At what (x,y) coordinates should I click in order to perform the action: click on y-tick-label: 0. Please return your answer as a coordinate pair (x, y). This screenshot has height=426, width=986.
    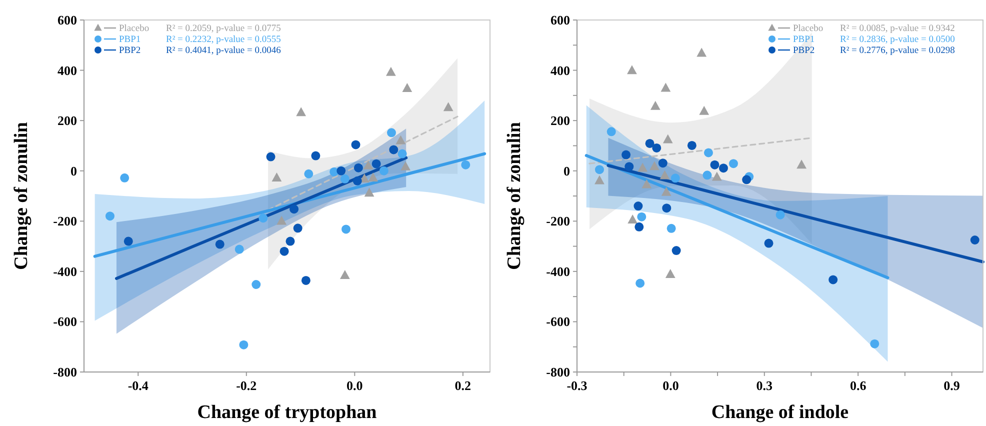
    Looking at the image, I should click on (567, 170).